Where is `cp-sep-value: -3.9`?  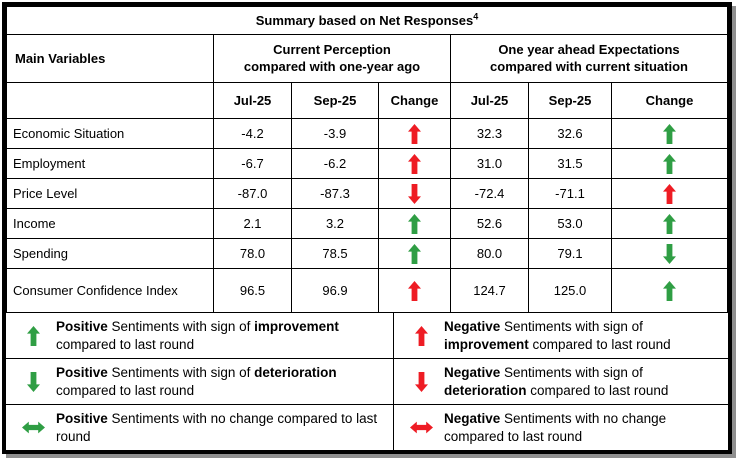 cp-sep-value: -3.9 is located at coordinates (335, 133).